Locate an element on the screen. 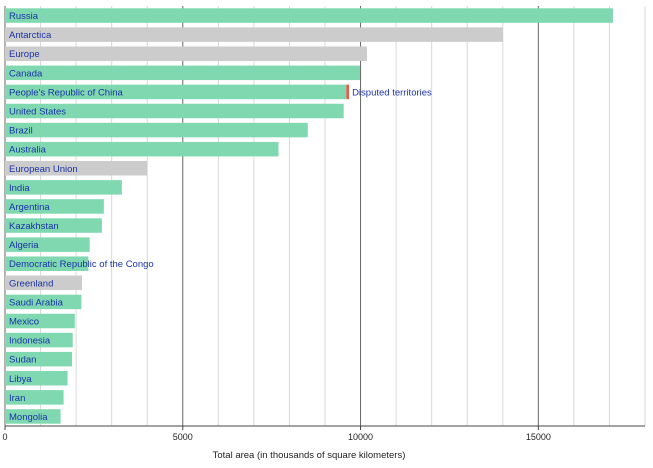 This screenshot has width=653, height=468. bar-label: Kazakhstan is located at coordinates (34, 226).